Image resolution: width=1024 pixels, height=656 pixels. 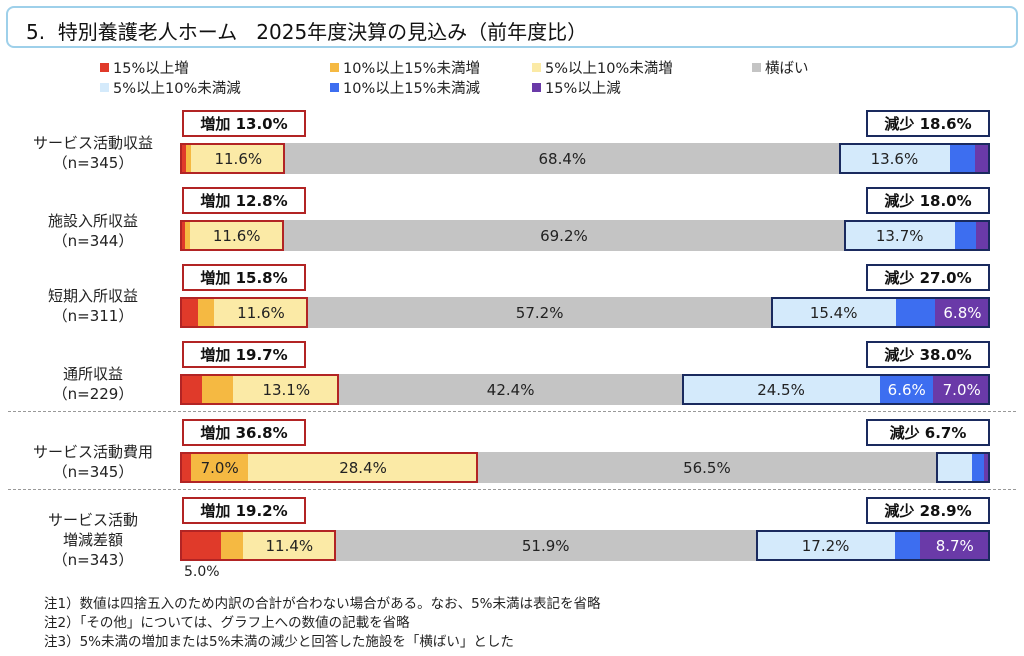 What do you see at coordinates (92, 520) in the screenshot?
I see `category-label-line: サービス活動` at bounding box center [92, 520].